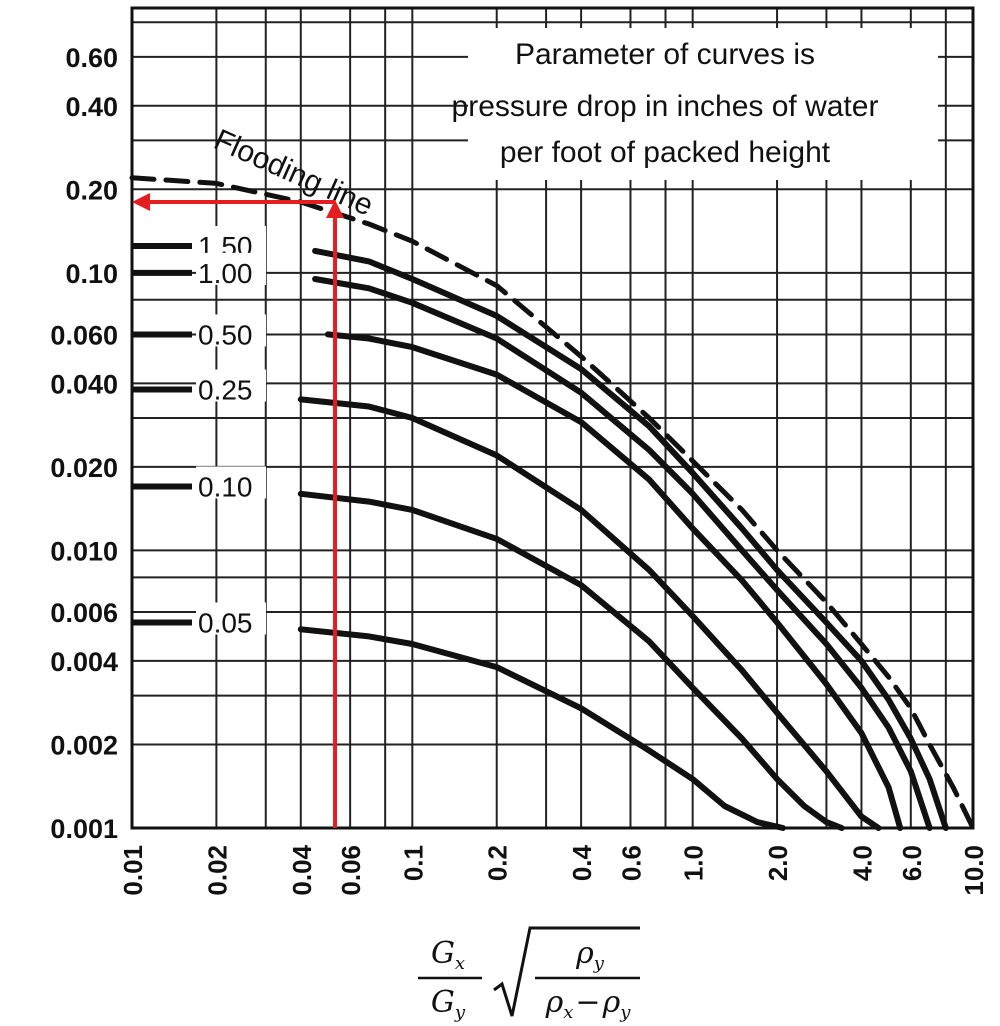 Image resolution: width=1000 pixels, height=1026 pixels. Describe the element at coordinates (225, 390) in the screenshot. I see `curve-label-0.25: 0.25` at that location.